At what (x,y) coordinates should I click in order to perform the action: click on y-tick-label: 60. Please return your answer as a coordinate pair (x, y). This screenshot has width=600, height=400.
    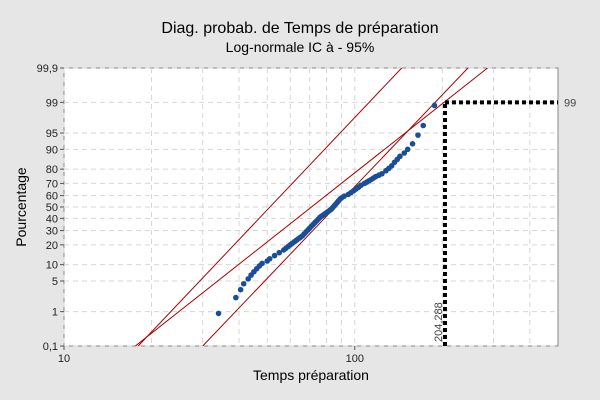
    Looking at the image, I should click on (52, 197).